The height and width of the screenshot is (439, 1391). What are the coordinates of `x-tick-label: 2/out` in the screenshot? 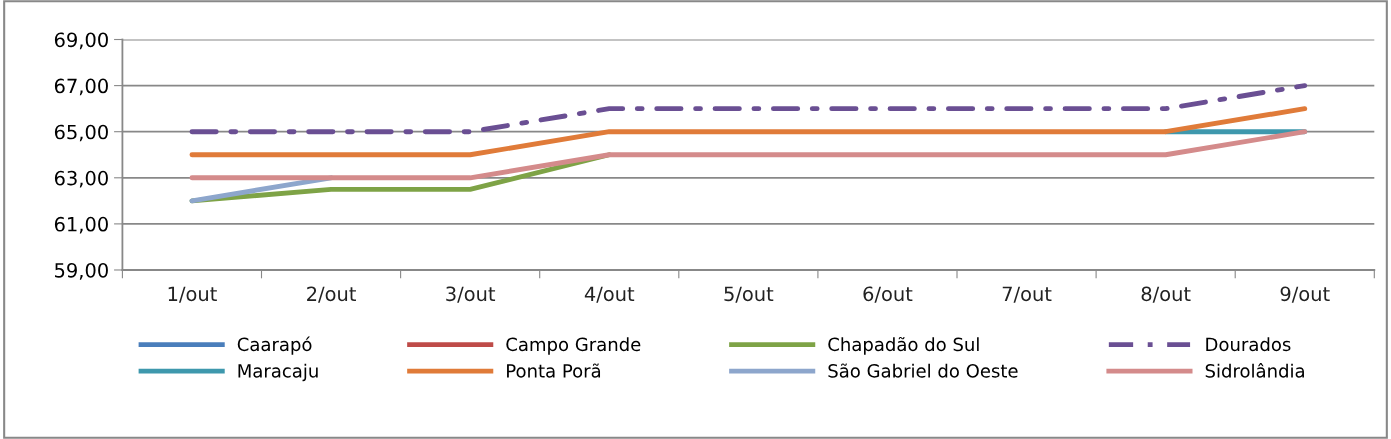 It's located at (331, 294).